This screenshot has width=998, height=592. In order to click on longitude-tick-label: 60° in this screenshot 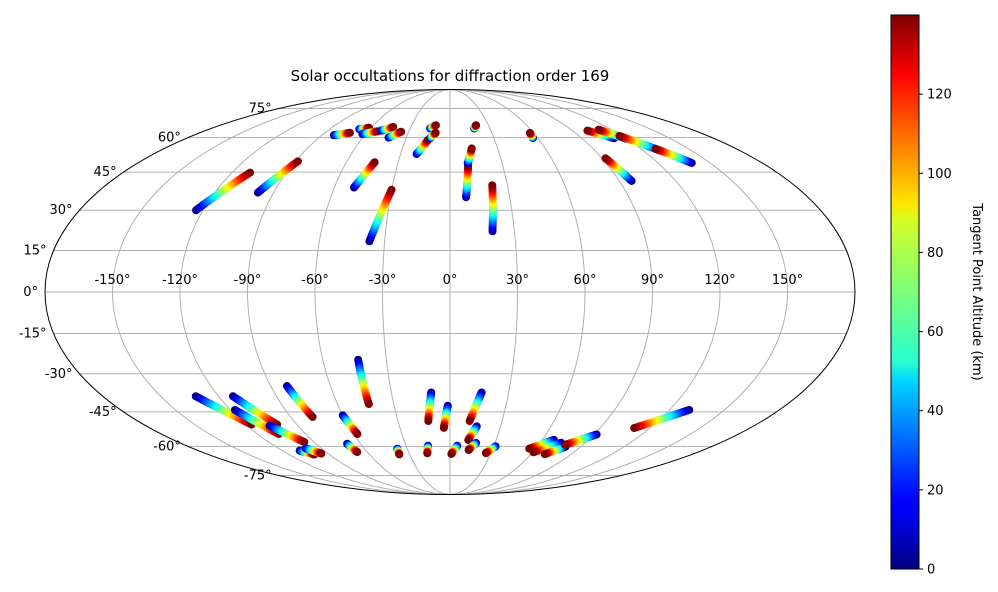, I will do `click(584, 280)`.